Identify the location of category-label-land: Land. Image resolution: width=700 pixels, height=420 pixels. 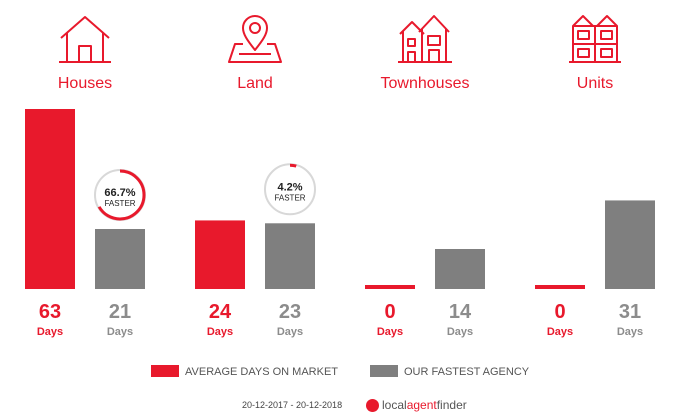
(255, 83).